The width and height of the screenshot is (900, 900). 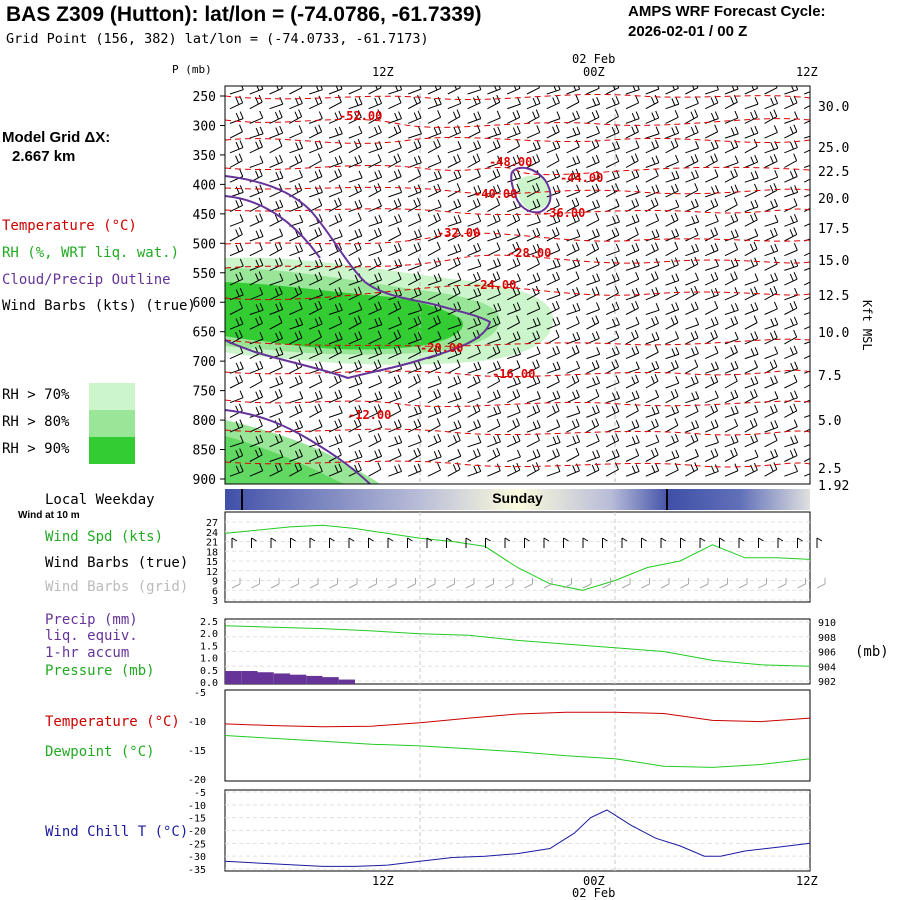 What do you see at coordinates (517, 557) in the screenshot?
I see `panel-frame` at bounding box center [517, 557].